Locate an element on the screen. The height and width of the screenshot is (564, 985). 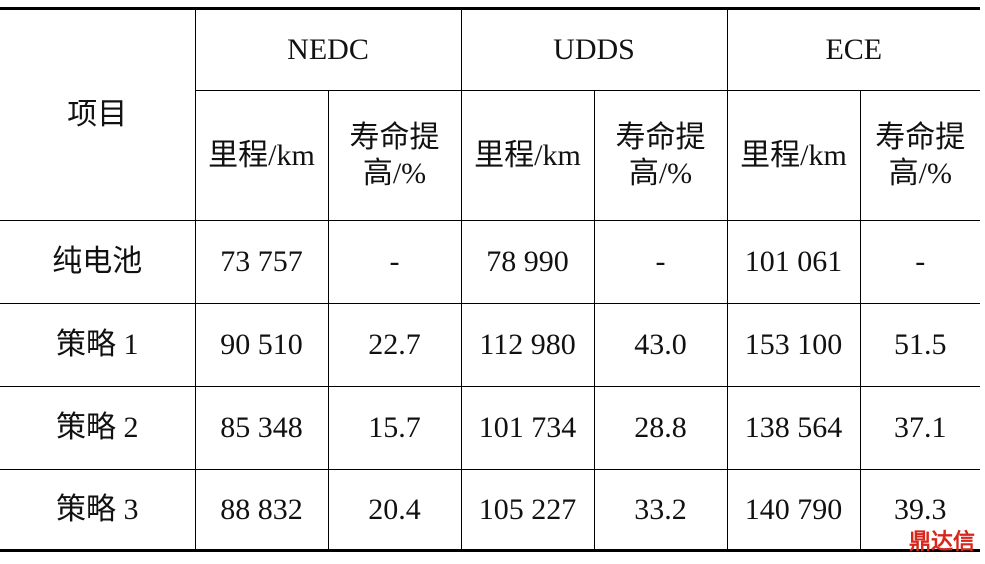
cell: 105 227 is located at coordinates (527, 510).